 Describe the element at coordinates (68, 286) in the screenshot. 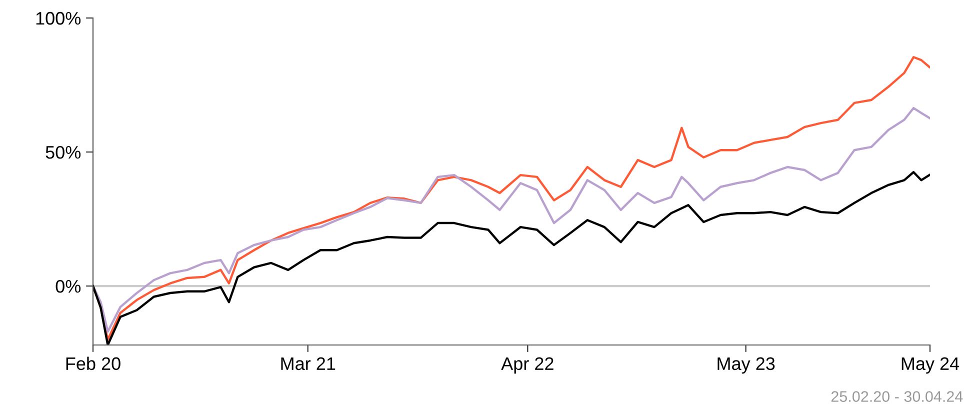

I see `y-tick-label: 0%` at that location.